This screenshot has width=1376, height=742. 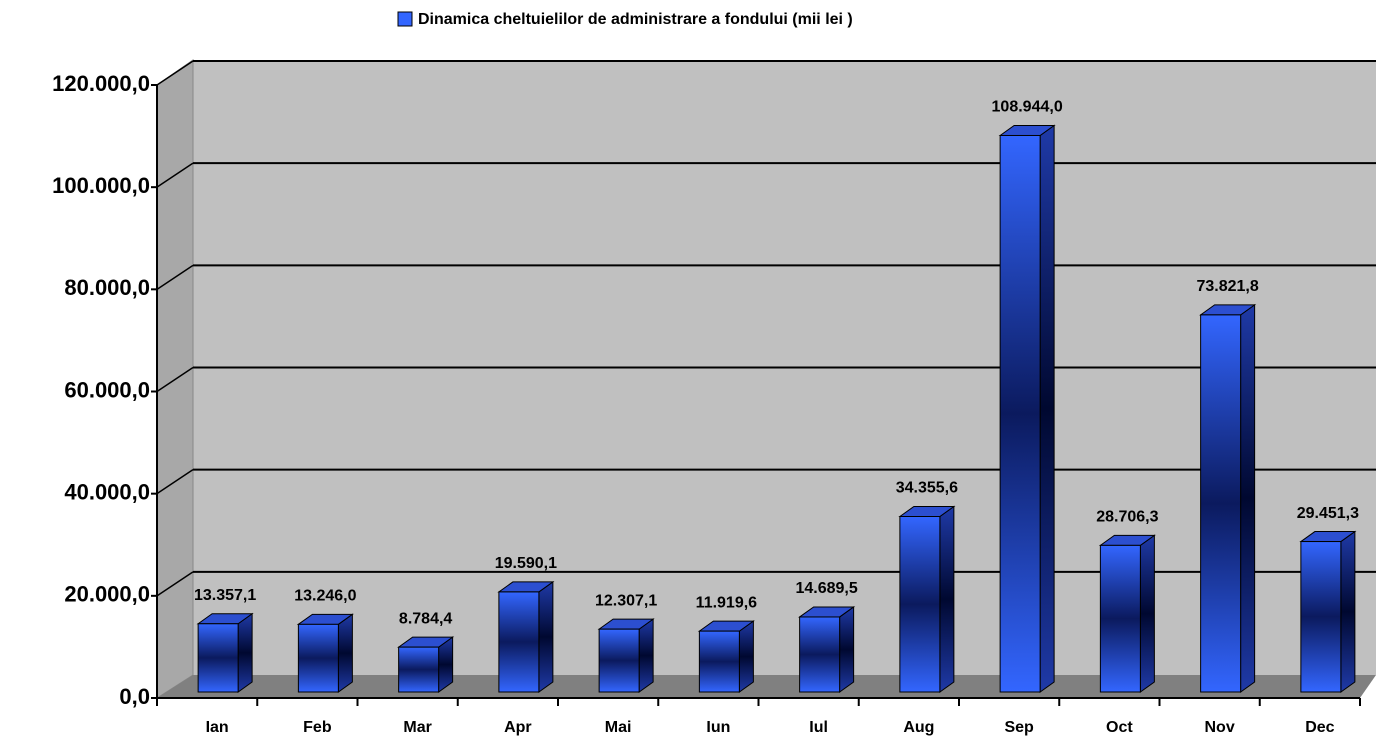 I want to click on y-tick-label: 100.000,0, so click(x=101, y=185).